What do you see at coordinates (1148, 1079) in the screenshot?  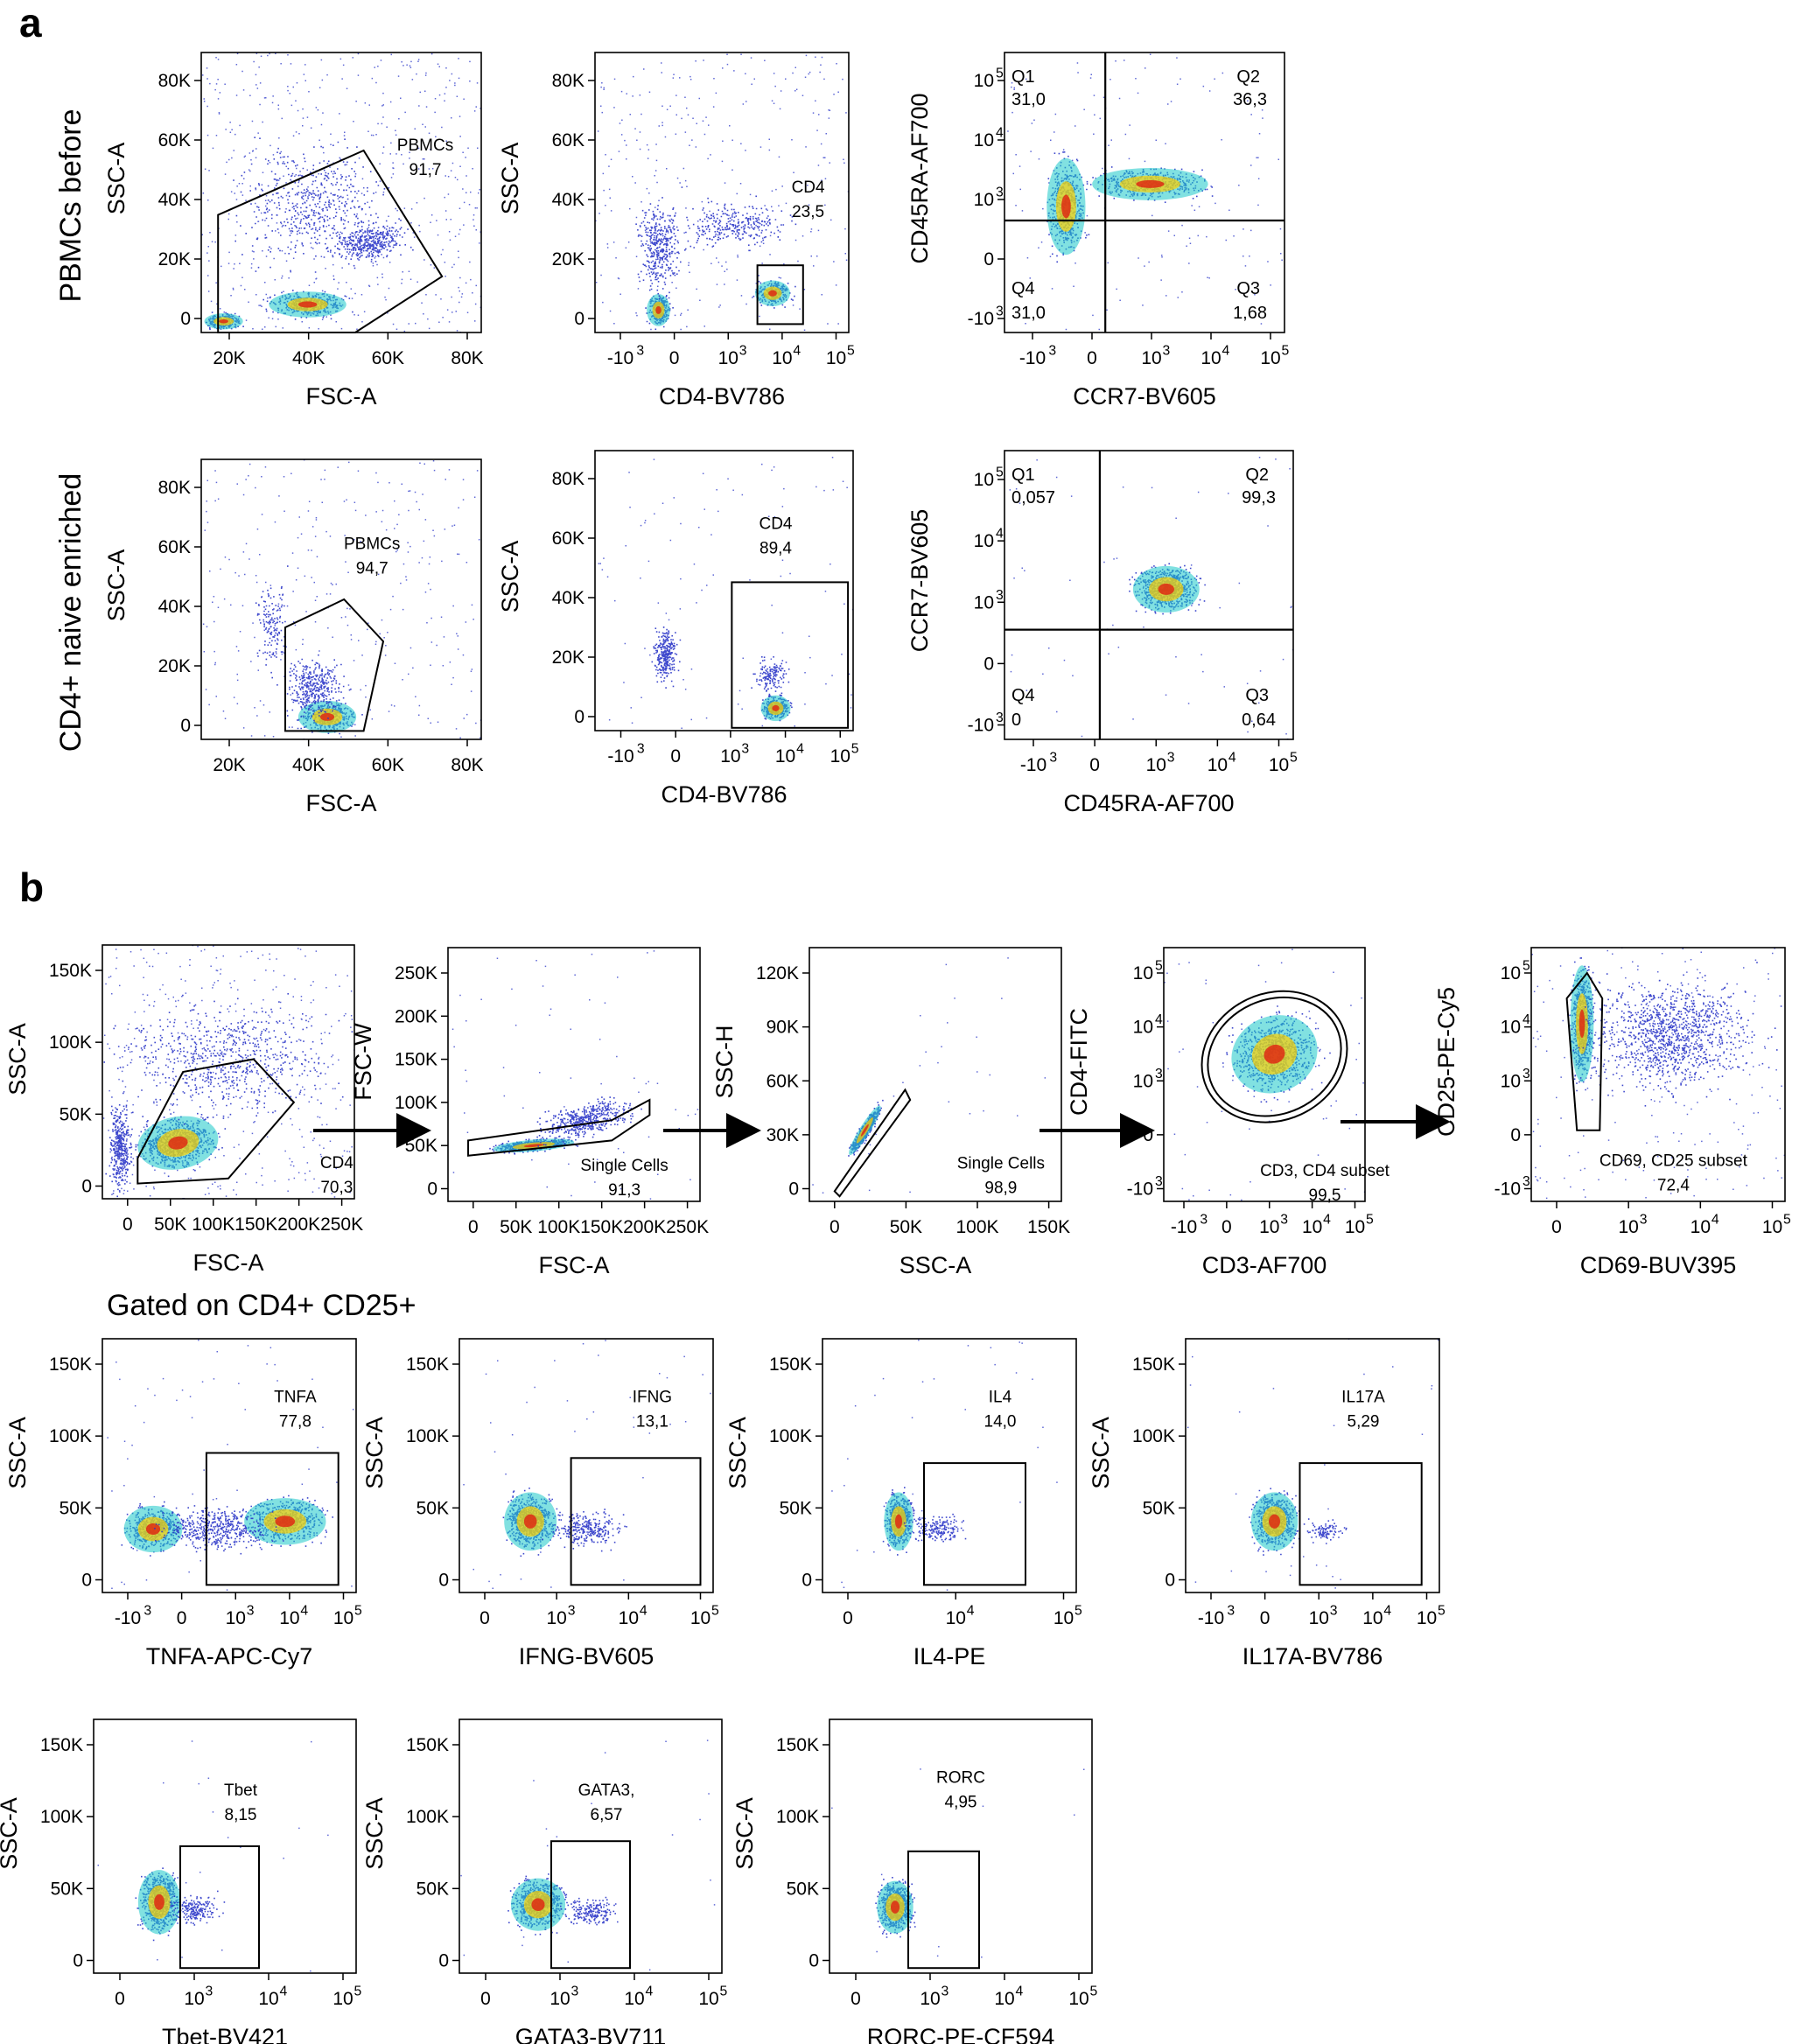 I see `y-tick-label: 10 3` at bounding box center [1148, 1079].